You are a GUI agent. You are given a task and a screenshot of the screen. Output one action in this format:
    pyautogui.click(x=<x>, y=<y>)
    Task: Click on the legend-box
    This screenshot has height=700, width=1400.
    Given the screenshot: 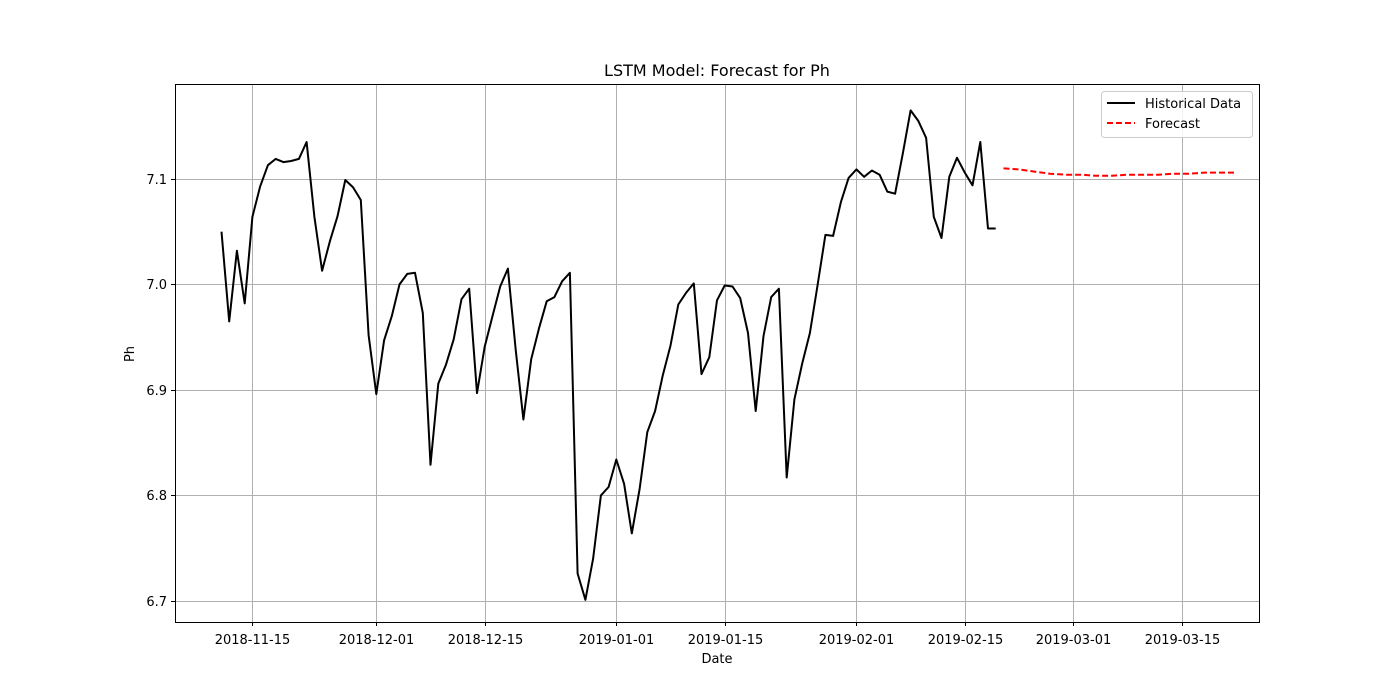 What is the action you would take?
    pyautogui.click(x=1177, y=114)
    